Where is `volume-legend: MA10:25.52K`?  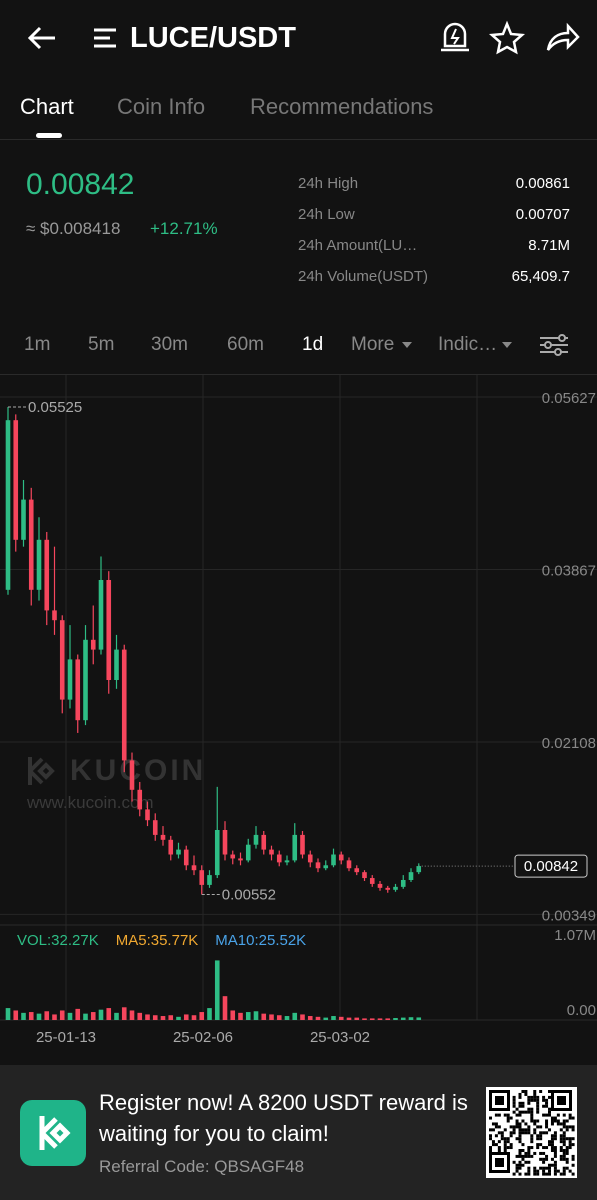
volume-legend: MA10:25.52K is located at coordinates (260, 940).